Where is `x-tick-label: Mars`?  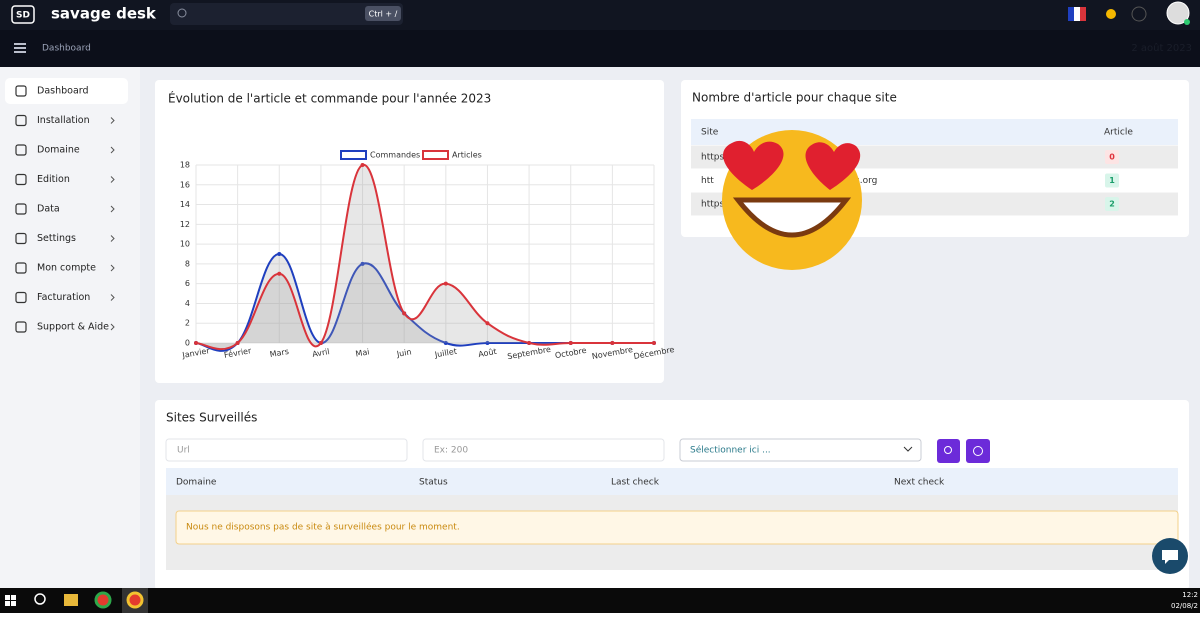
x-tick-label: Mars is located at coordinates (279, 353).